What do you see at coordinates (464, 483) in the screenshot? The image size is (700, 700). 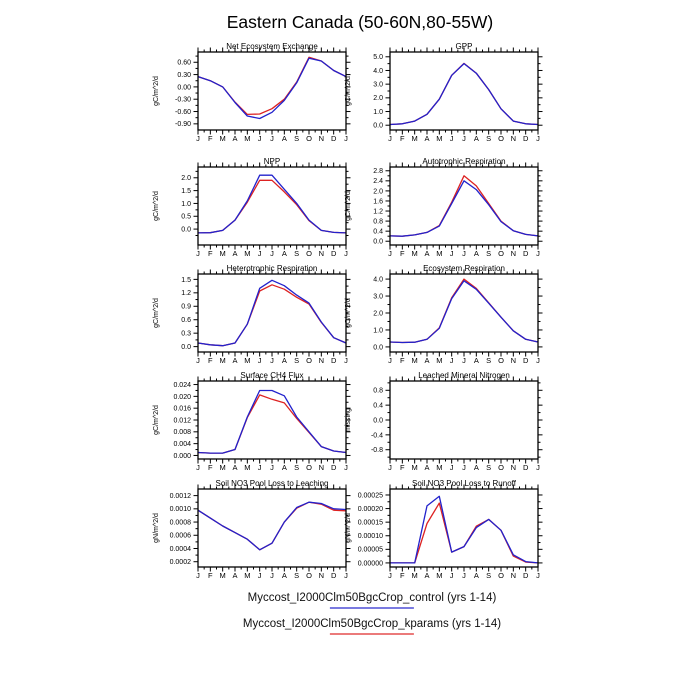 I see `panel-title: Soil NO3 Pool Loss to Runoff` at bounding box center [464, 483].